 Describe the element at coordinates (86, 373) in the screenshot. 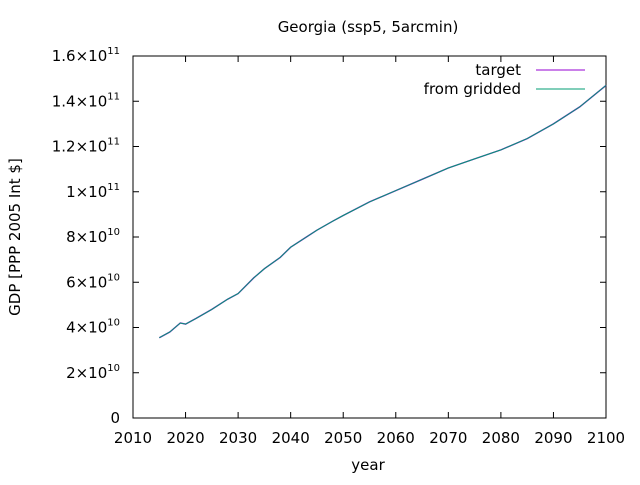

I see `y-tick-mantissa: 2×10` at that location.